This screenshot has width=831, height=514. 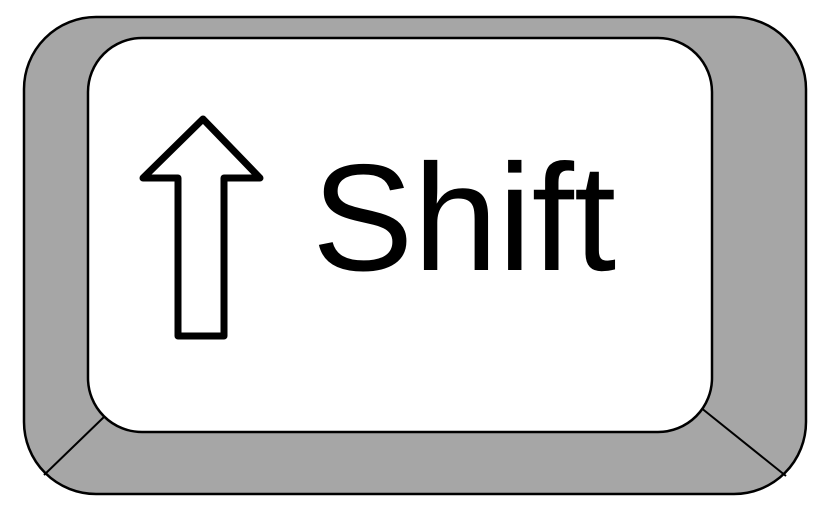 What do you see at coordinates (74, 445) in the screenshot?
I see `bevel-line-bottom-left` at bounding box center [74, 445].